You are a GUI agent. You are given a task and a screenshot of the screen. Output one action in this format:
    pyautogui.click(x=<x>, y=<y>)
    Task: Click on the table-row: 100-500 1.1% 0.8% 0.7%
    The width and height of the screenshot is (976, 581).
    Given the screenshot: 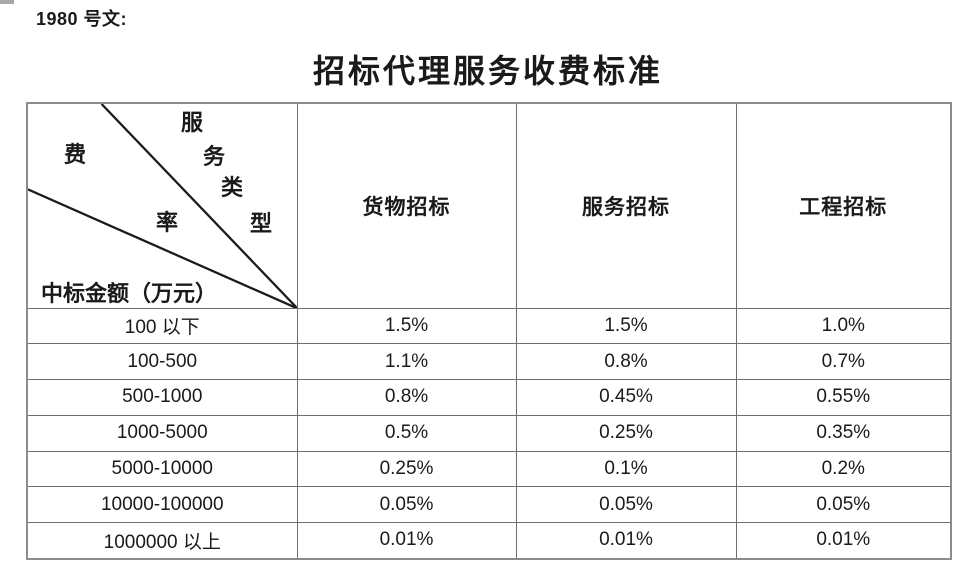 What is the action you would take?
    pyautogui.click(x=489, y=362)
    